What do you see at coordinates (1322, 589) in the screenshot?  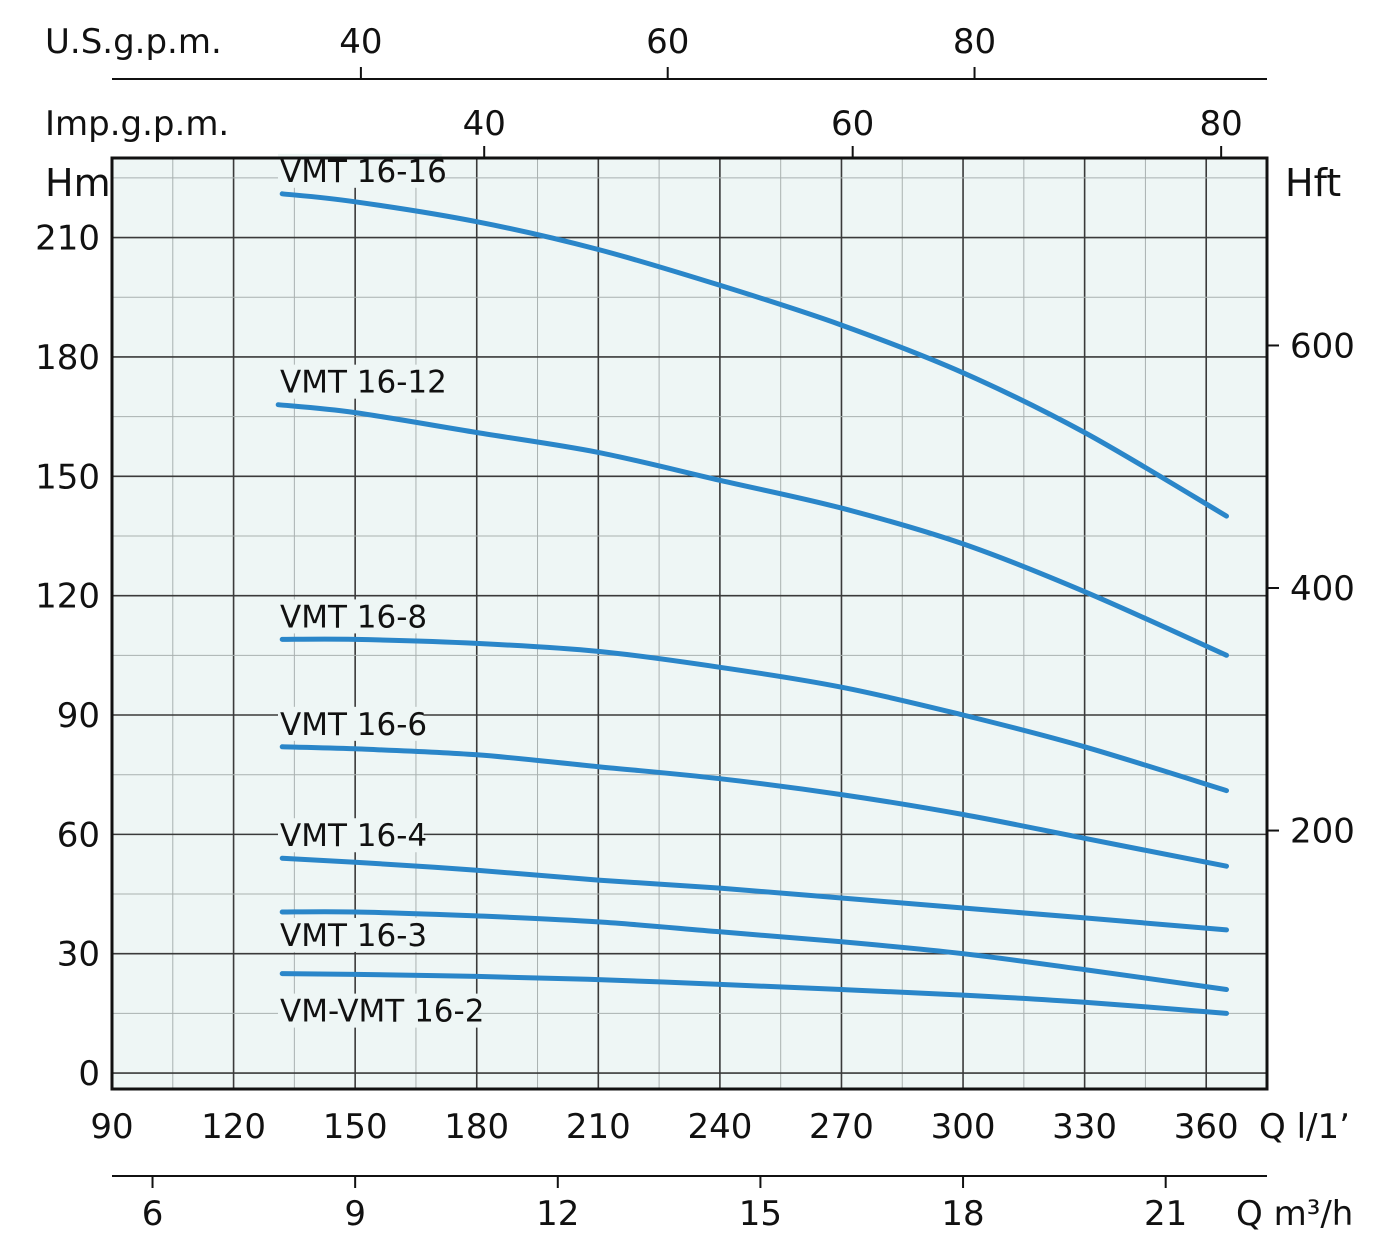 I see `right-tick-label: 400` at bounding box center [1322, 589].